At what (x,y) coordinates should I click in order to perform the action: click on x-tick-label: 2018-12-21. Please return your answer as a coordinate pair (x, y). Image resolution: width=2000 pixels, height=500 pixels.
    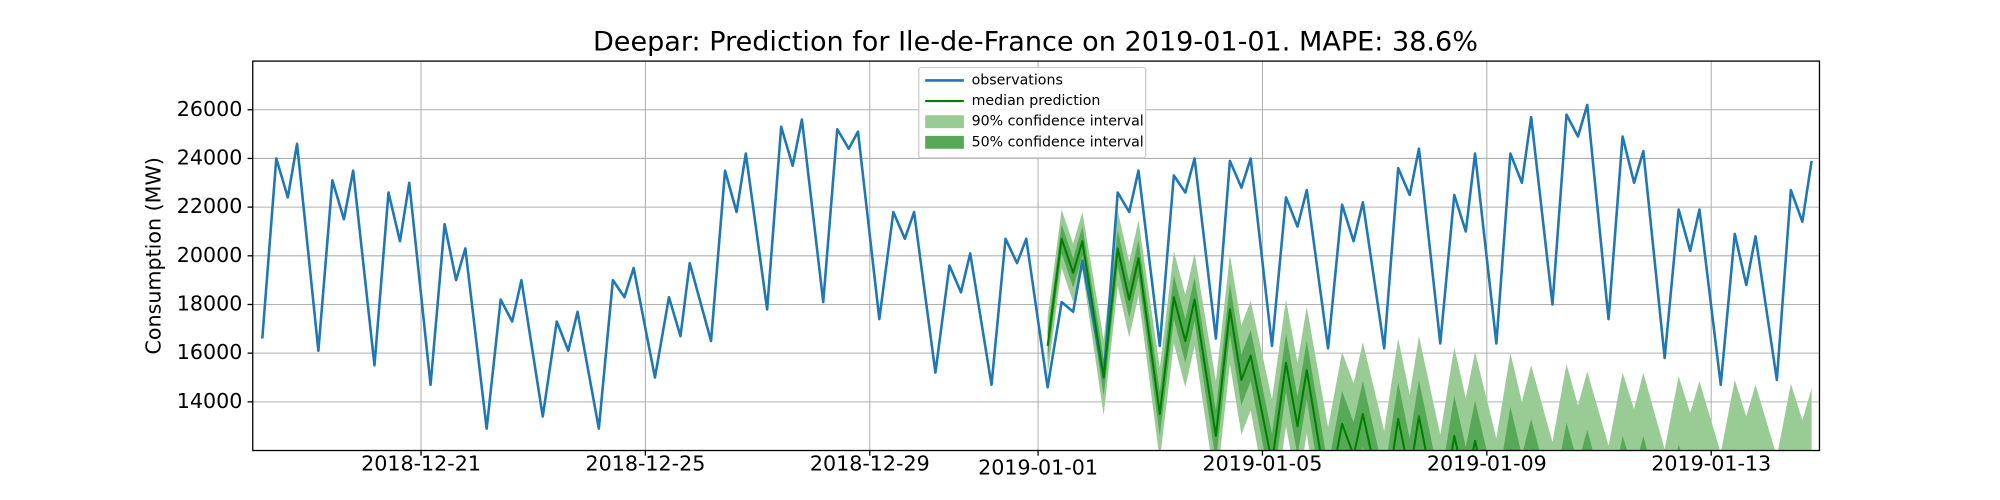
    Looking at the image, I should click on (421, 464).